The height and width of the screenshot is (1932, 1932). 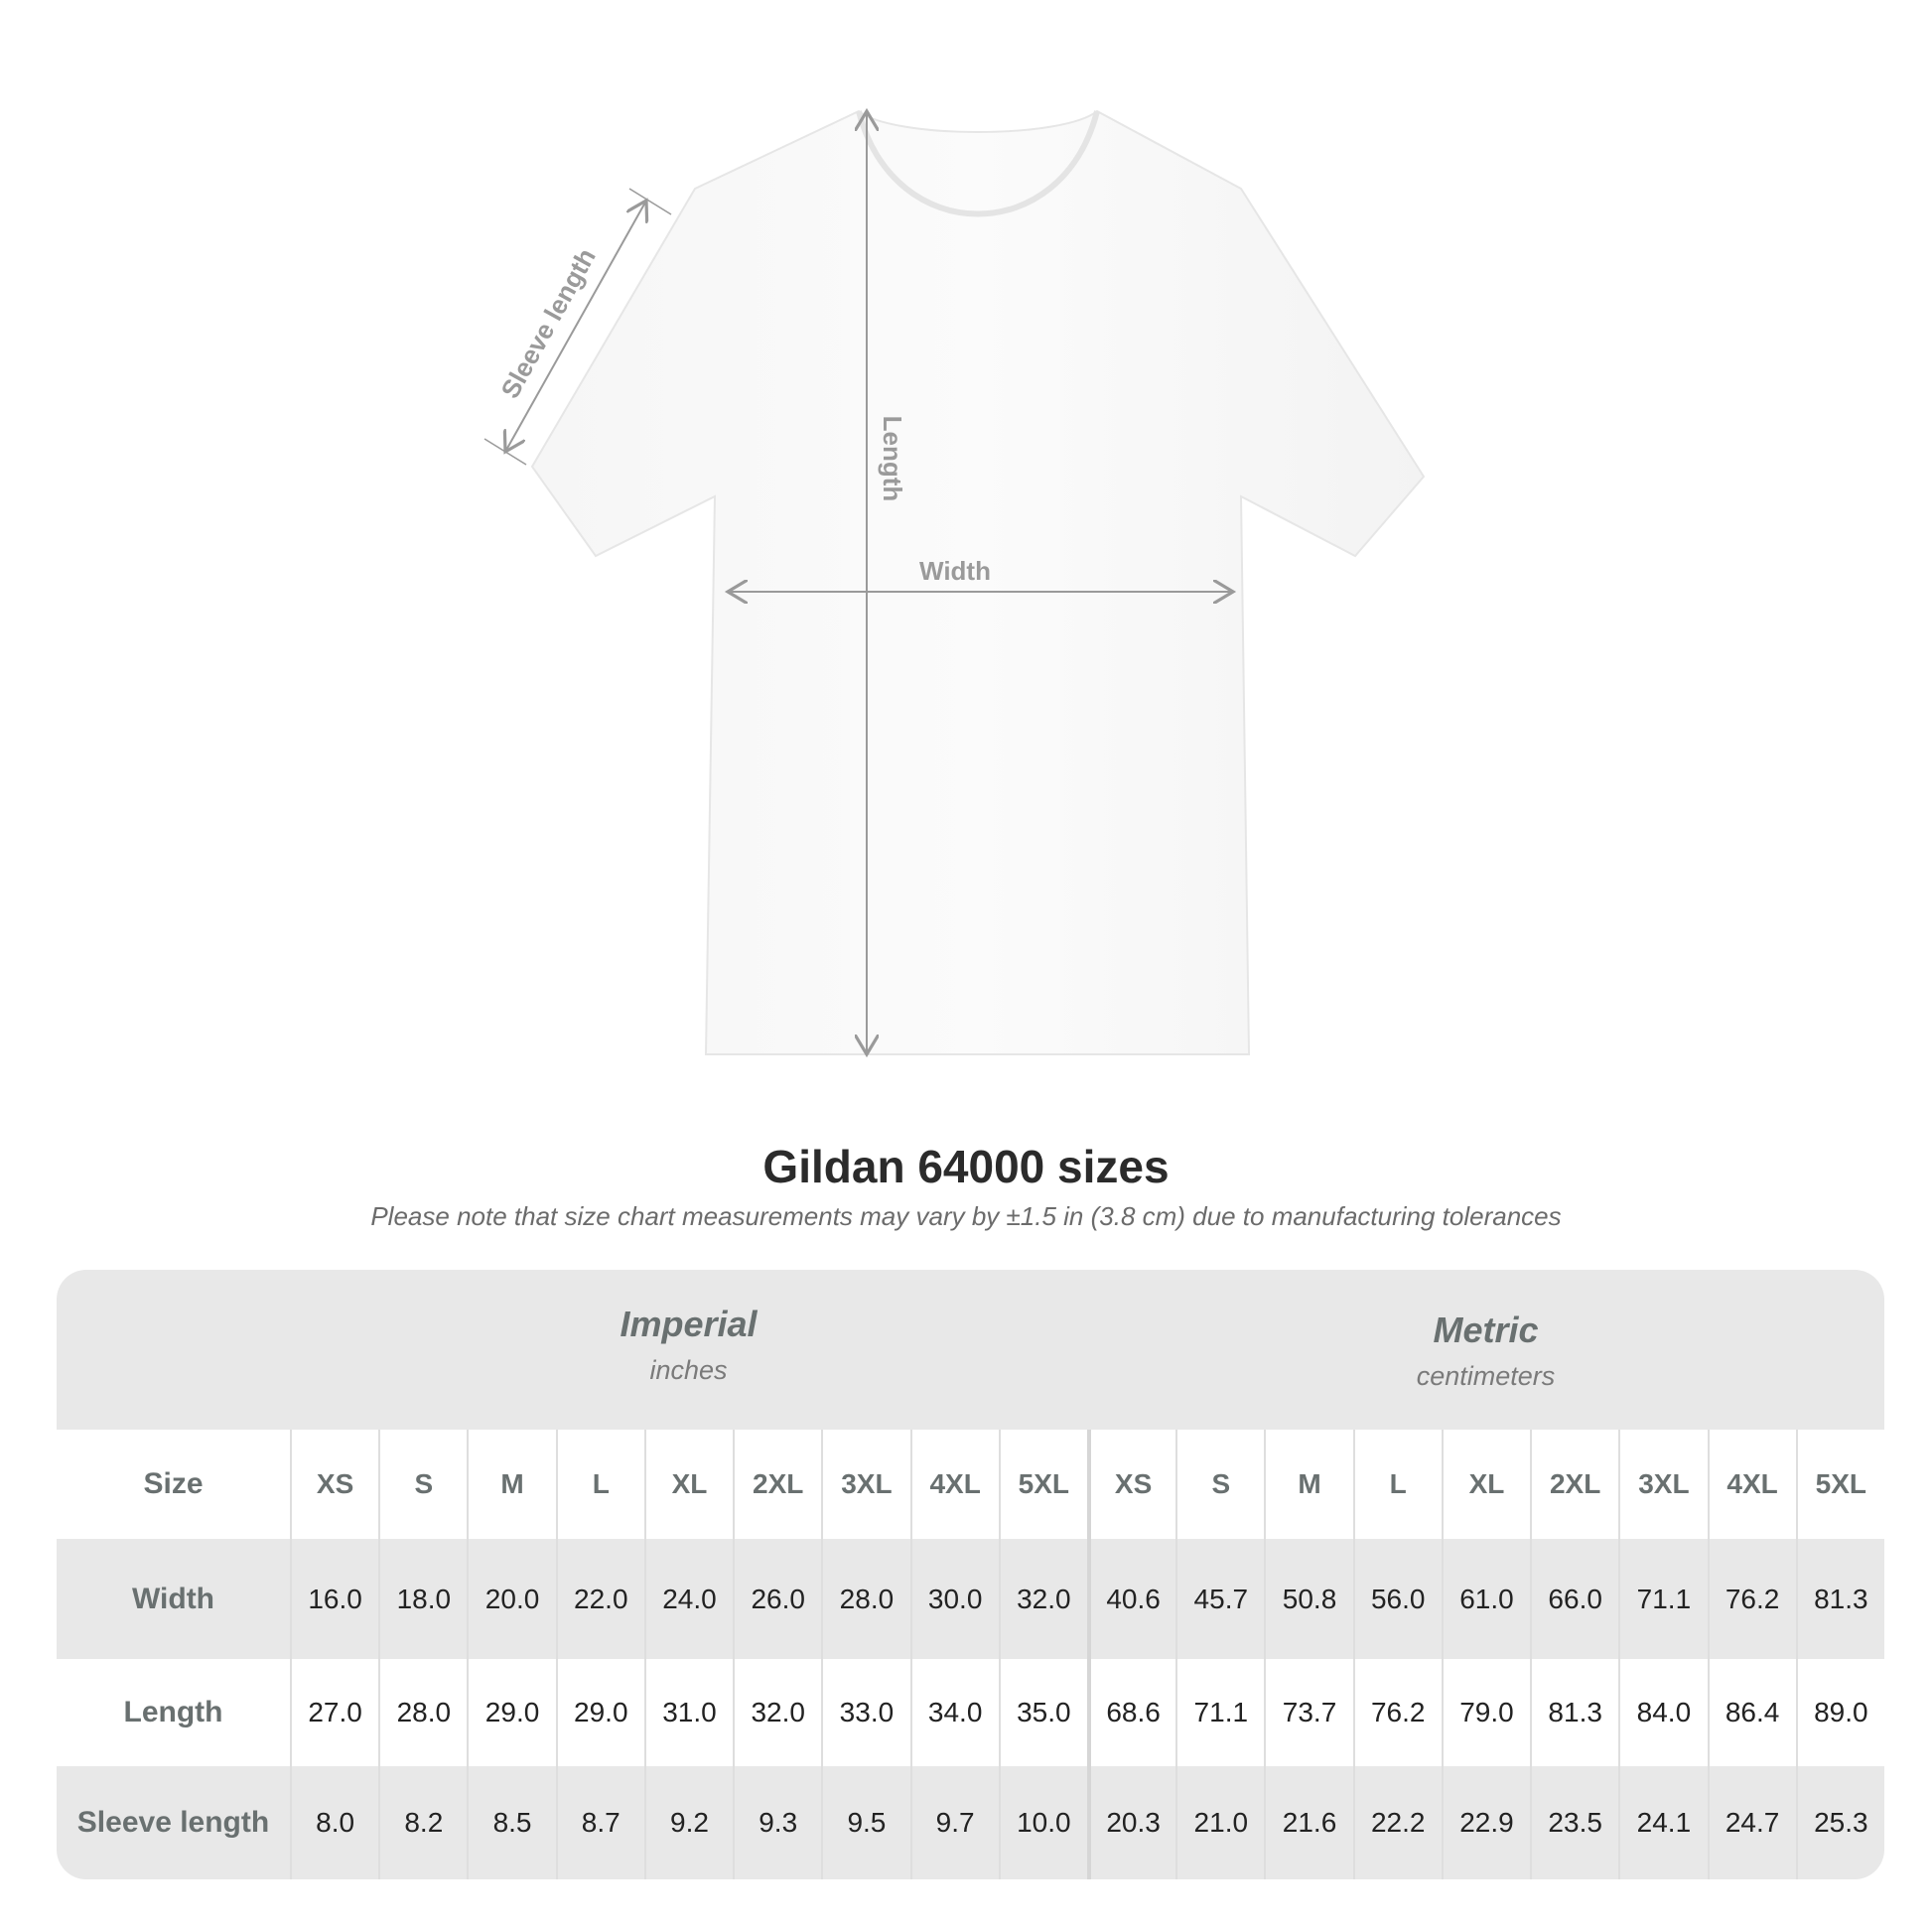 What do you see at coordinates (1486, 1376) in the screenshot?
I see `metric-unit: centimeters` at bounding box center [1486, 1376].